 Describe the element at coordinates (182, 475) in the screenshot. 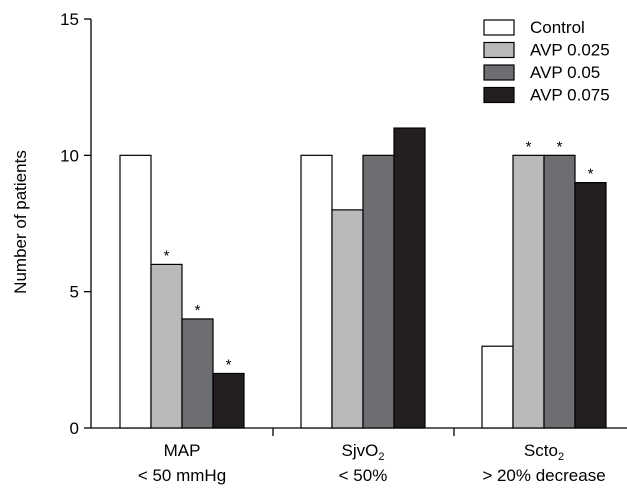

I see `x-tick-label-line2: < 50 mmHg` at that location.